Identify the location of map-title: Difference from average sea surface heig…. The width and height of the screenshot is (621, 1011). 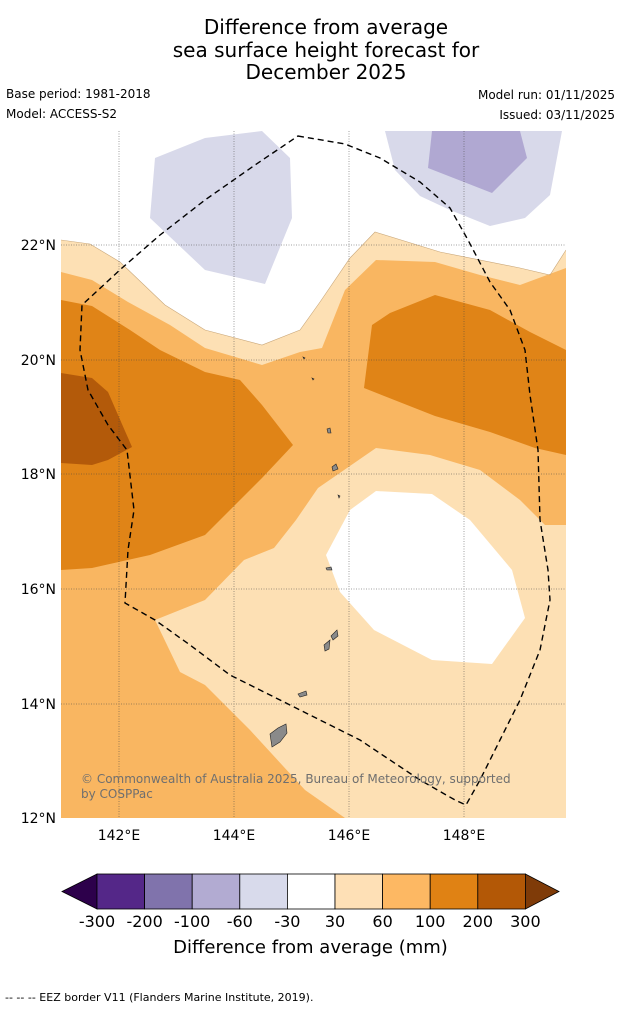
(310, 50).